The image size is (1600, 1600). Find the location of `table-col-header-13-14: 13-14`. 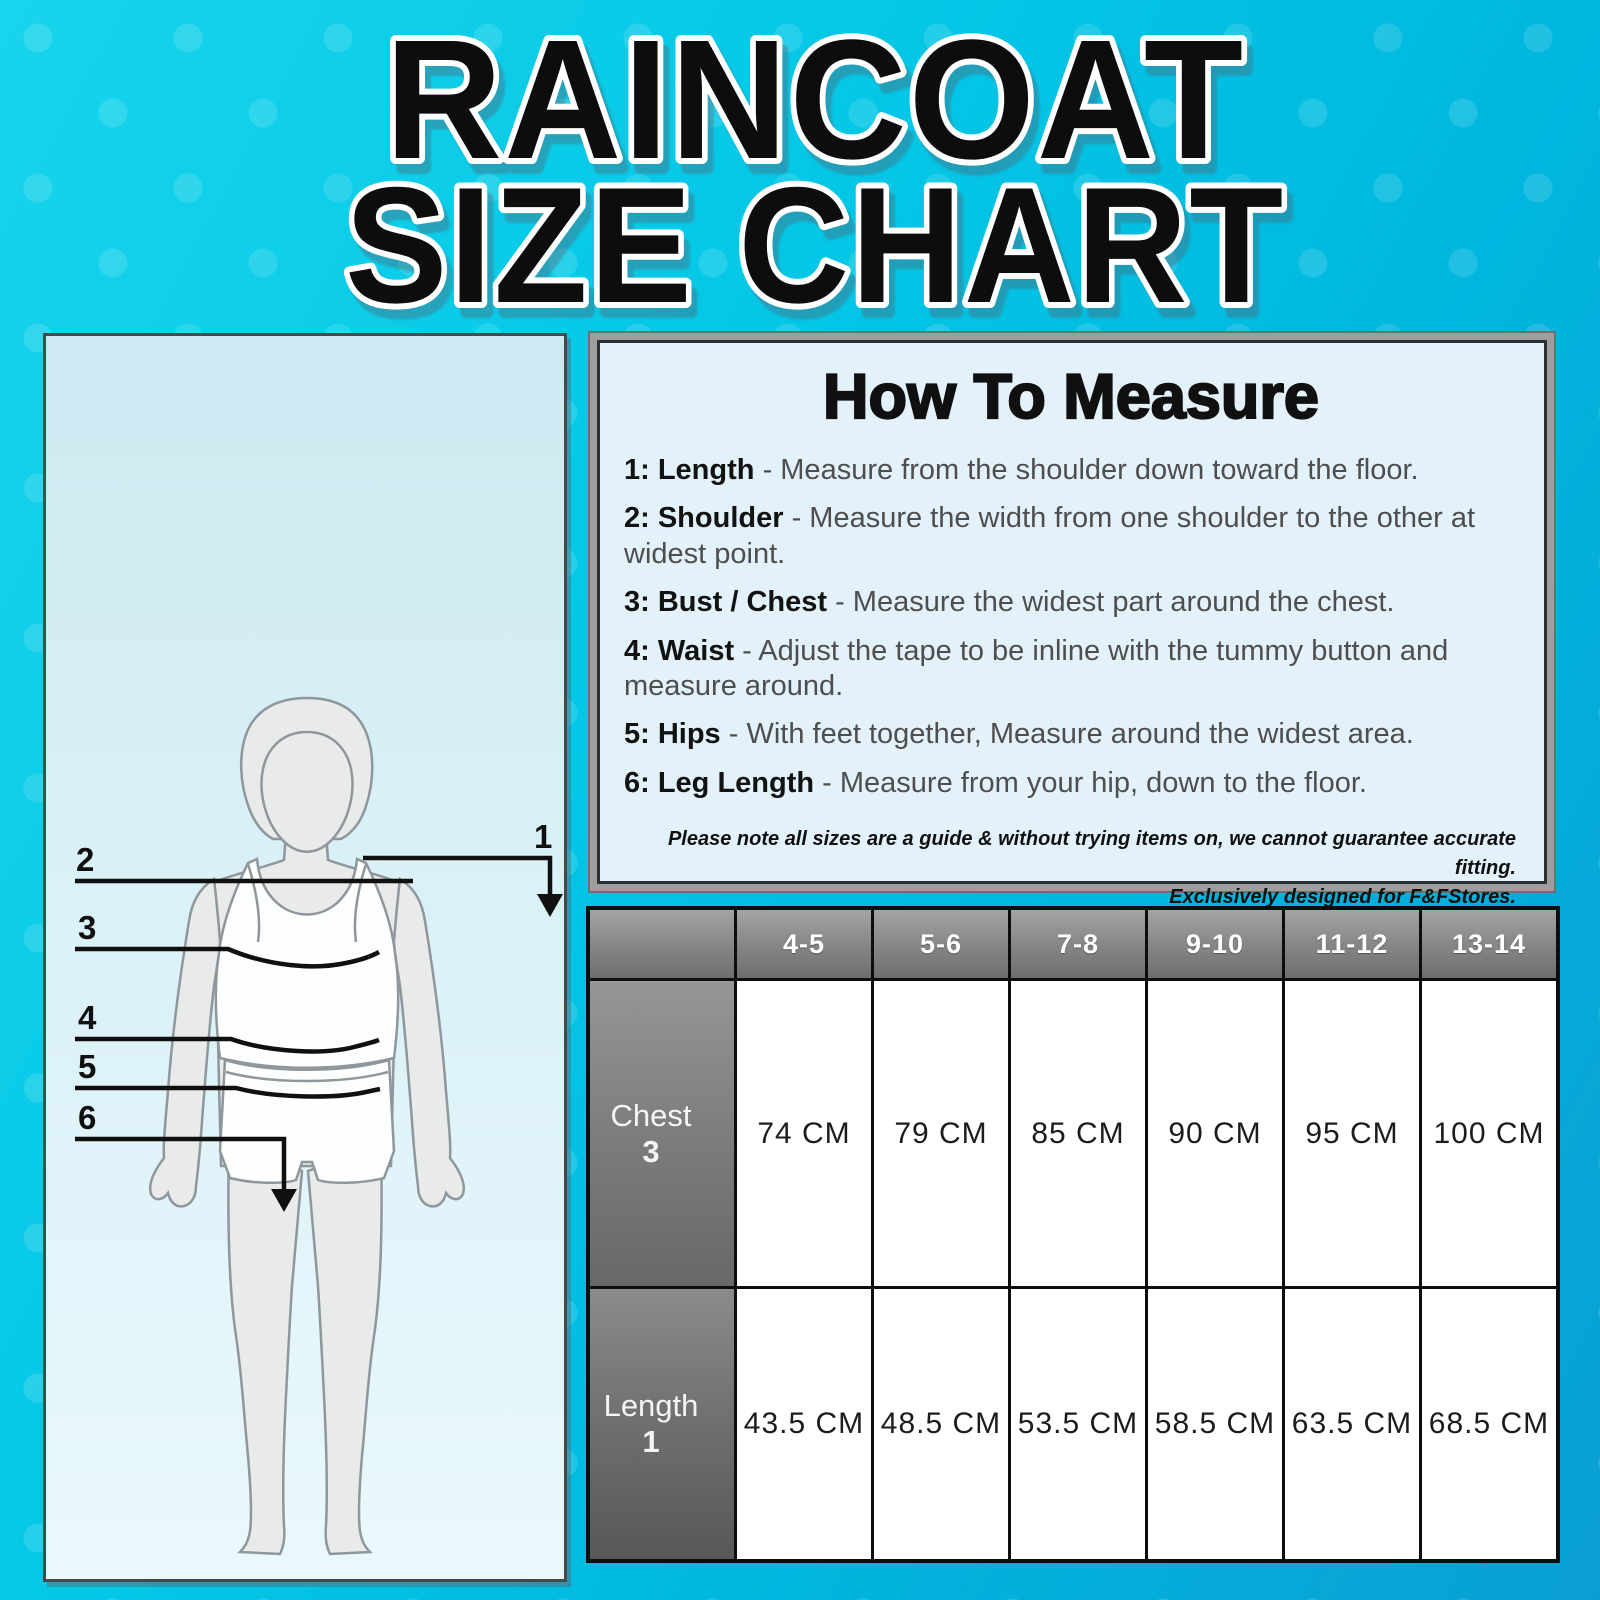

table-col-header-13-14: 13-14 is located at coordinates (1489, 944).